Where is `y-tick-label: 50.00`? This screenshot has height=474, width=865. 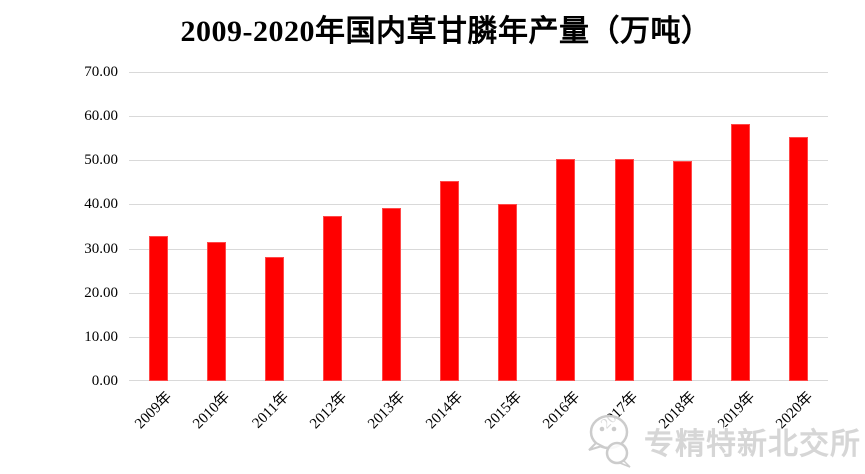 y-tick-label: 50.00 is located at coordinates (101, 160).